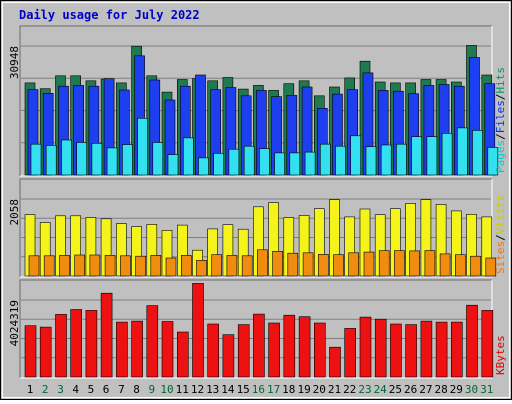 Image resolution: width=512 pixels, height=404 pixels. Describe the element at coordinates (243, 389) in the screenshot. I see `x-tick-label: 15` at that location.